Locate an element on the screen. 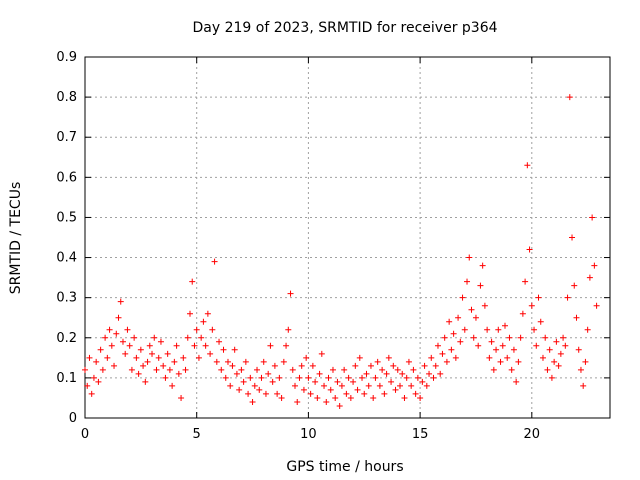  x-tick-label: 15 is located at coordinates (420, 434).